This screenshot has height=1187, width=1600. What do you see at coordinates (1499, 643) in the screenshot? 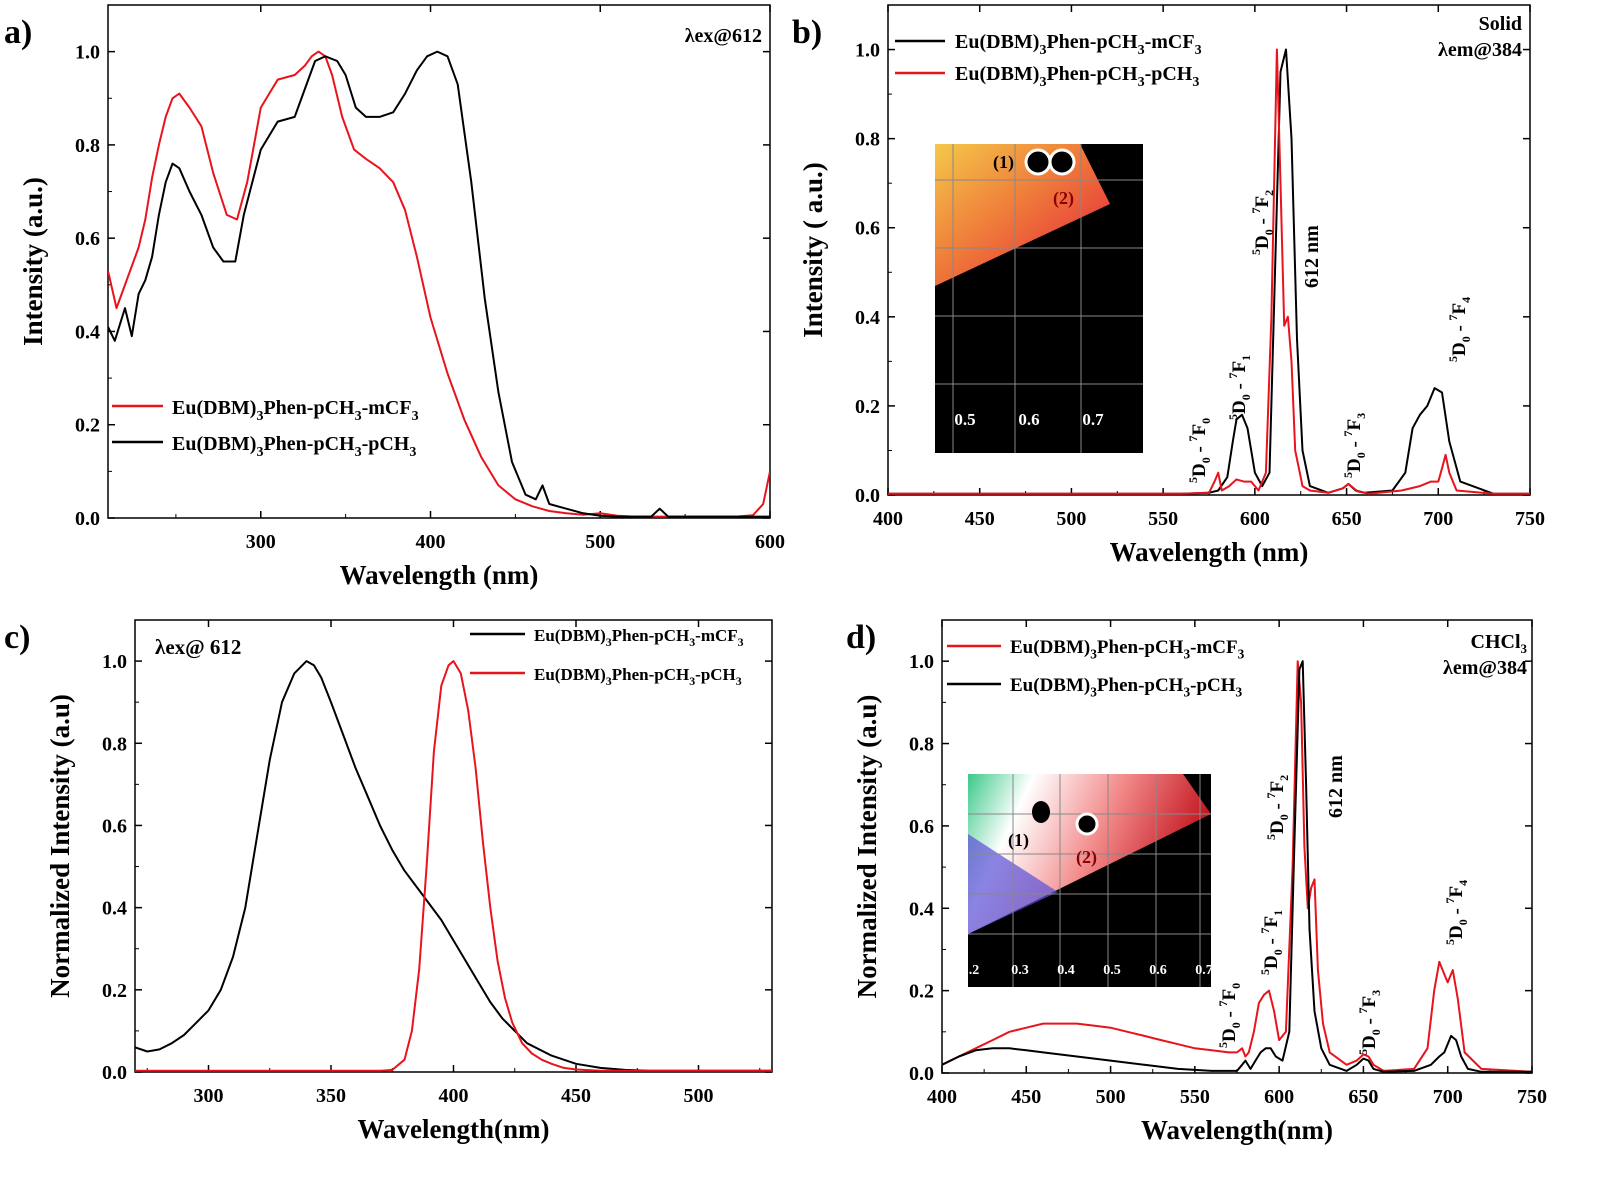
I see `annotation: CHCl3` at bounding box center [1499, 643].